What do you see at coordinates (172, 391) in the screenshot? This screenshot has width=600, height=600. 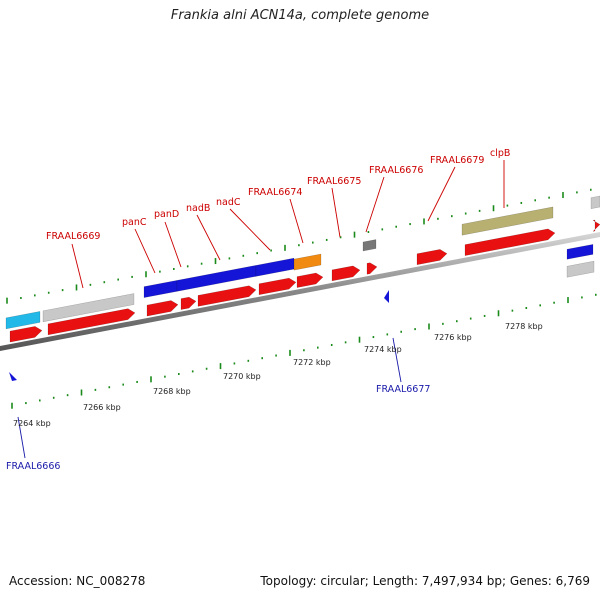 I see `scale-label-7268: 7268 kbp` at bounding box center [172, 391].